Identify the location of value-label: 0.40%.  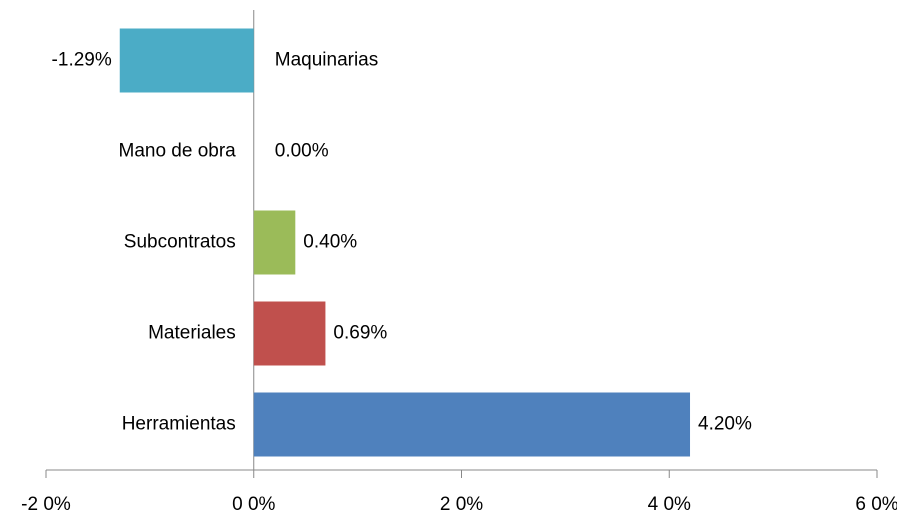
(330, 242).